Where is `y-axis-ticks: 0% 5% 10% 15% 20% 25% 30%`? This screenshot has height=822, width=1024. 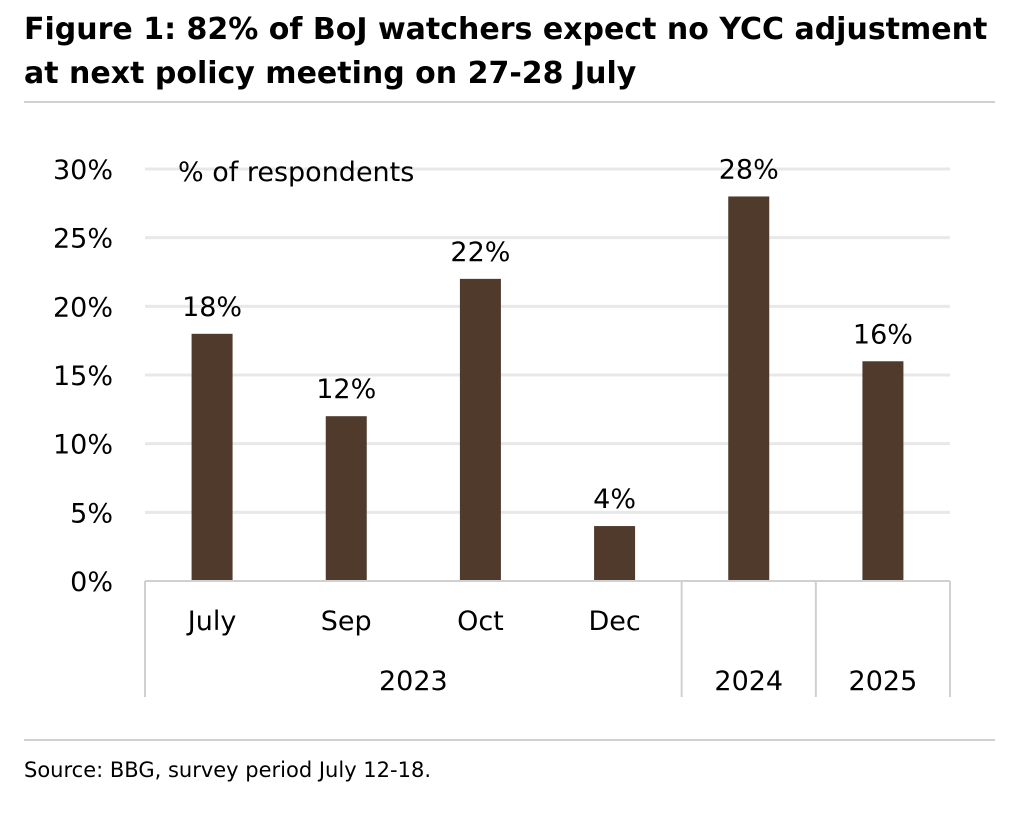
y-axis-ticks: 0% 5% 10% 15% 20% 25% 30% is located at coordinates (83, 376).